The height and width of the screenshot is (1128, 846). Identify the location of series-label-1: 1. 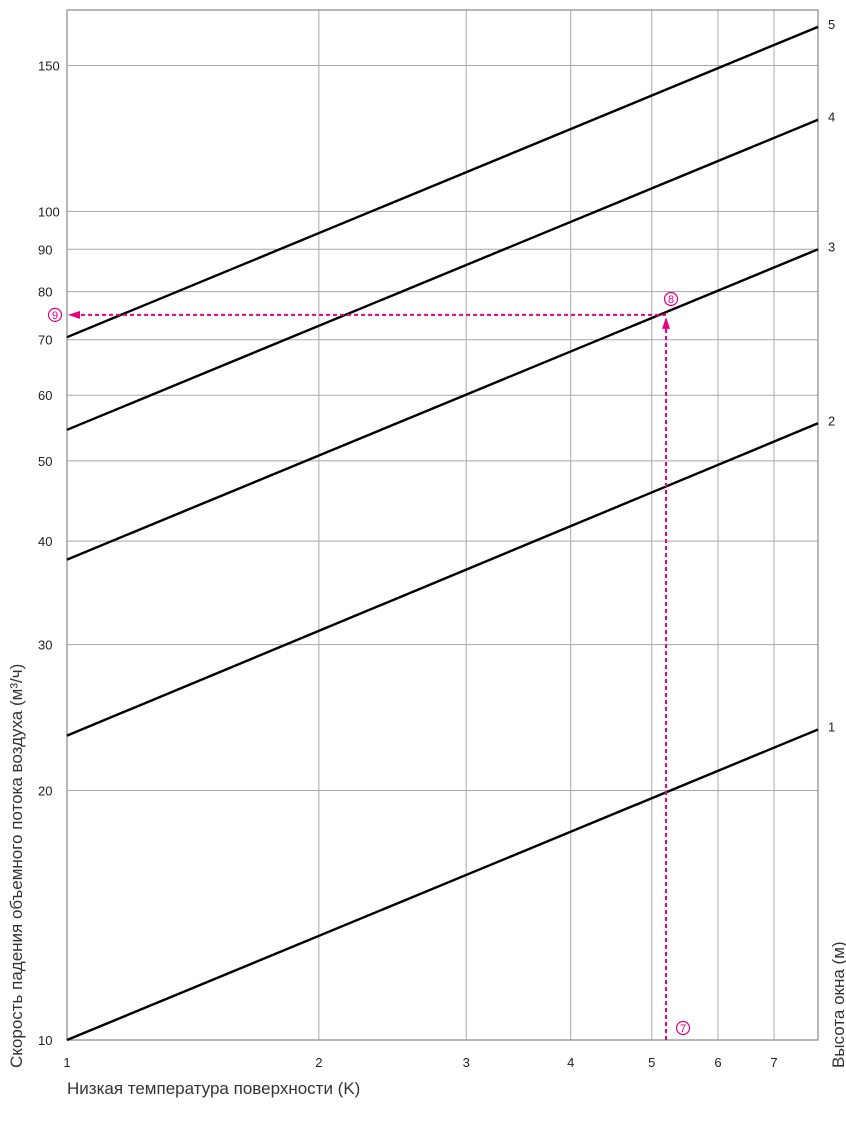
(831, 726).